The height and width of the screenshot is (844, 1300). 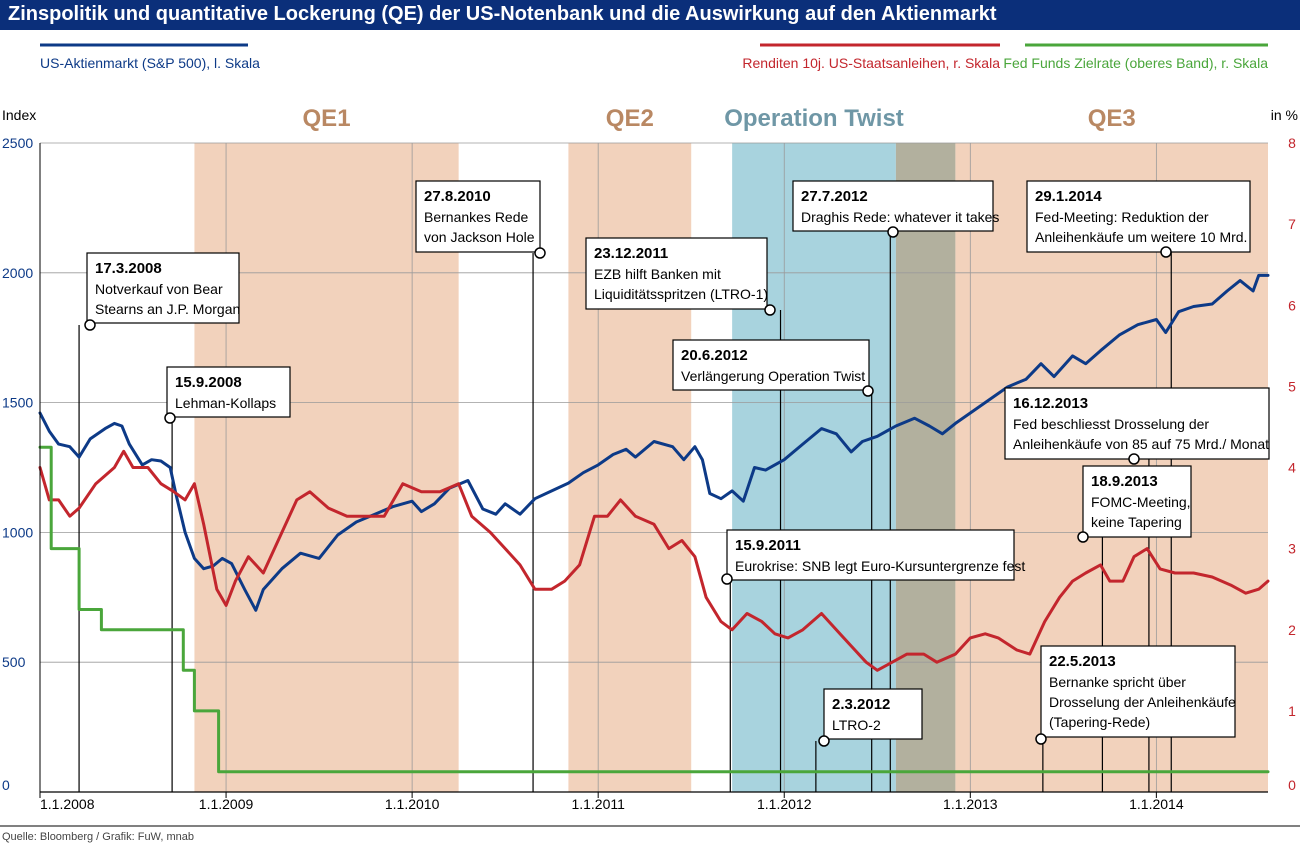 I want to click on period-label-0: QE1, so click(x=327, y=118).